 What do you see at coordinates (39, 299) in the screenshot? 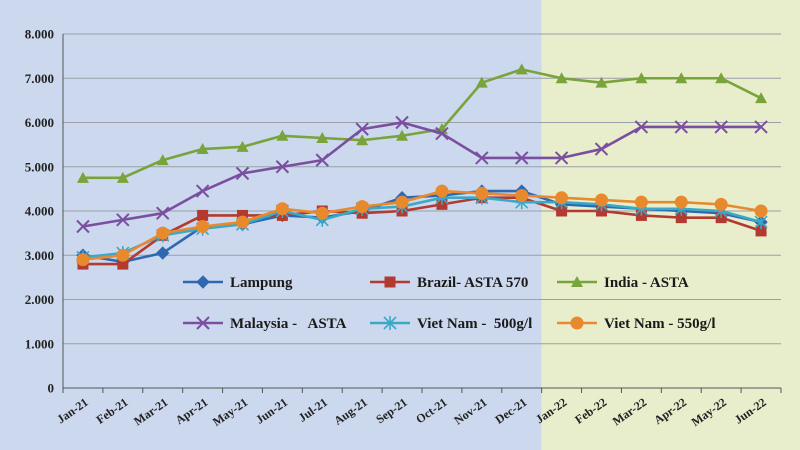
I see `y-tick-label: 2.000` at bounding box center [39, 299].